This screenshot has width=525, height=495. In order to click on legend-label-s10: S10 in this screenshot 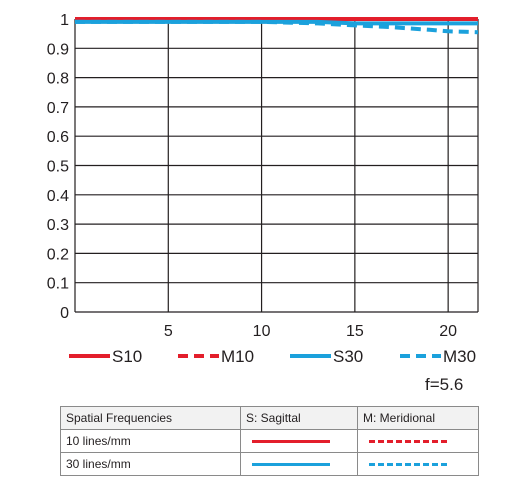, I will do `click(127, 356)`.